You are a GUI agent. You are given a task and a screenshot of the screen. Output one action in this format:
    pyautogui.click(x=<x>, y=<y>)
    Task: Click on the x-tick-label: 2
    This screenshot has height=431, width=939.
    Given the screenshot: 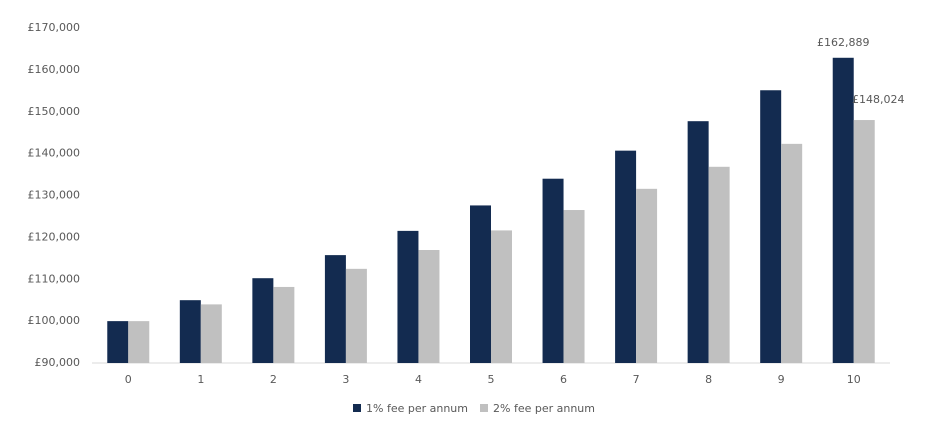 What is the action you would take?
    pyautogui.click(x=273, y=379)
    